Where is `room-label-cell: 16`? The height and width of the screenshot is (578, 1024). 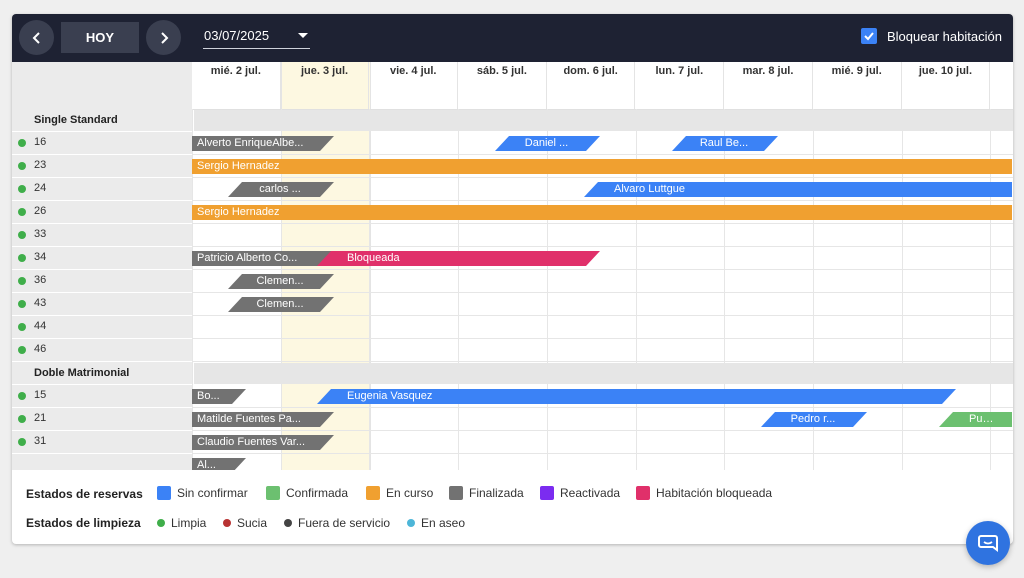 room-label-cell: 16 is located at coordinates (102, 143).